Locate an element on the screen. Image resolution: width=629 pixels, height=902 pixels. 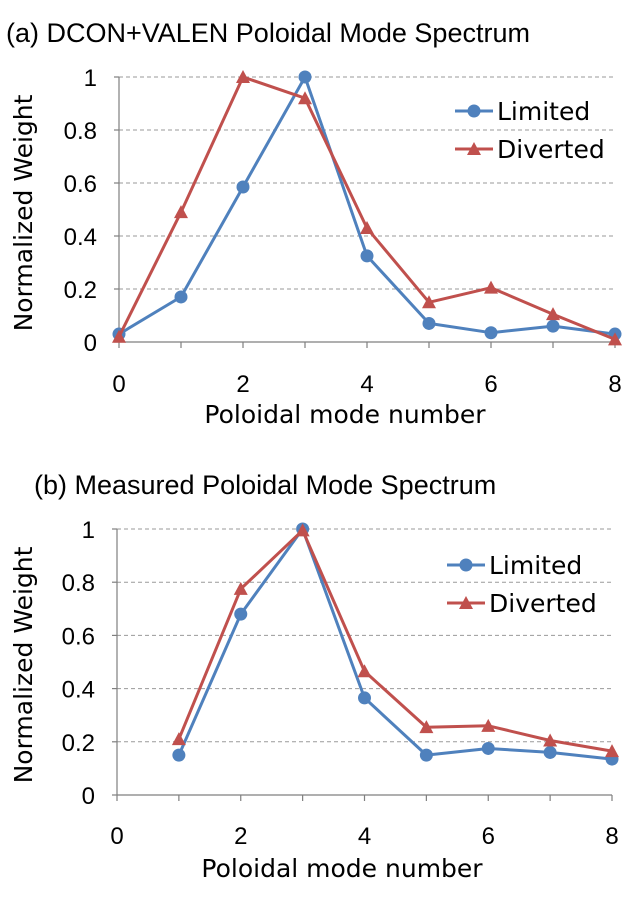
chart-title: (a) DCON+VALEN Poloidal Mode Spectrum is located at coordinates (268, 33).